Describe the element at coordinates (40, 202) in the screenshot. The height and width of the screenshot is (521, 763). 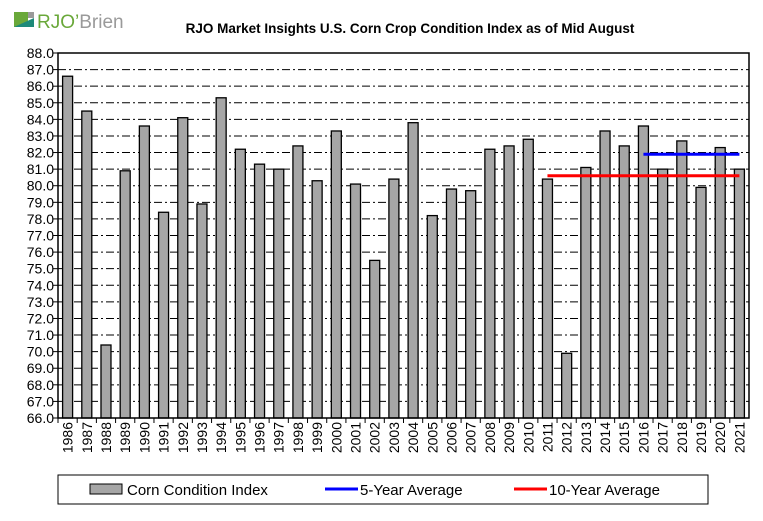
I see `y-tick-label: 79.0` at that location.